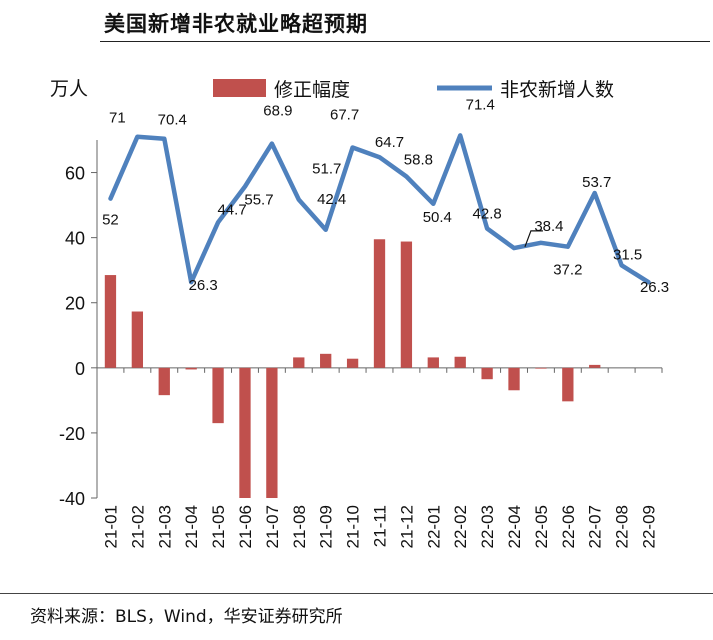 The width and height of the screenshot is (713, 640). What do you see at coordinates (117, 118) in the screenshot?
I see `data-label: 71` at bounding box center [117, 118].